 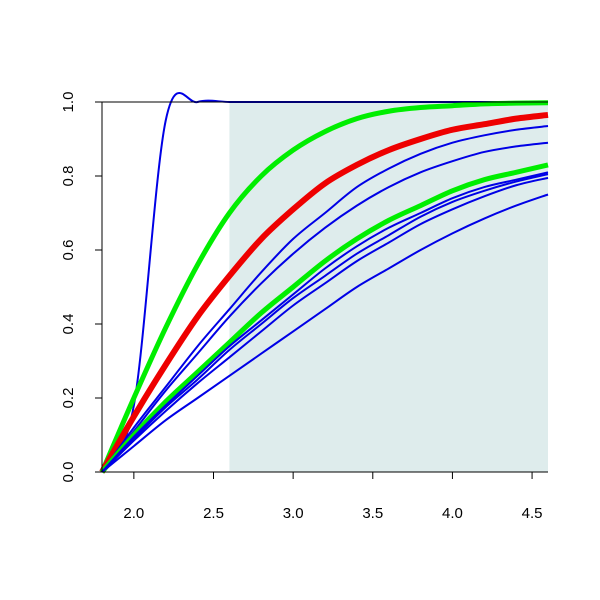 What do you see at coordinates (68, 398) in the screenshot?
I see `y-tick-label: 0.2` at bounding box center [68, 398].